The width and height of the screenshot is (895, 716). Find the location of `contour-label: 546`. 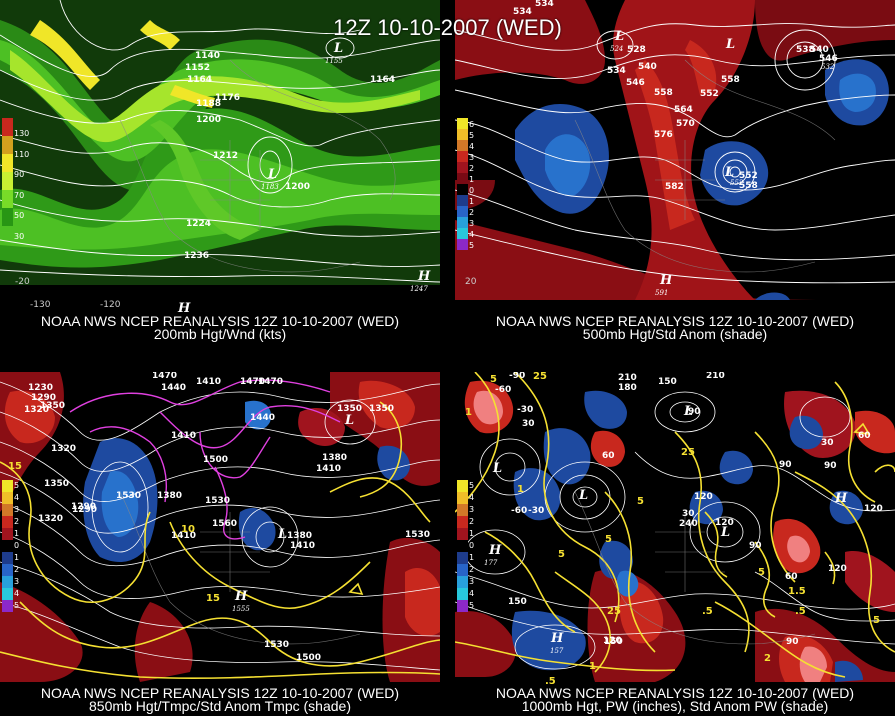

contour-label: 546 is located at coordinates (635, 83).